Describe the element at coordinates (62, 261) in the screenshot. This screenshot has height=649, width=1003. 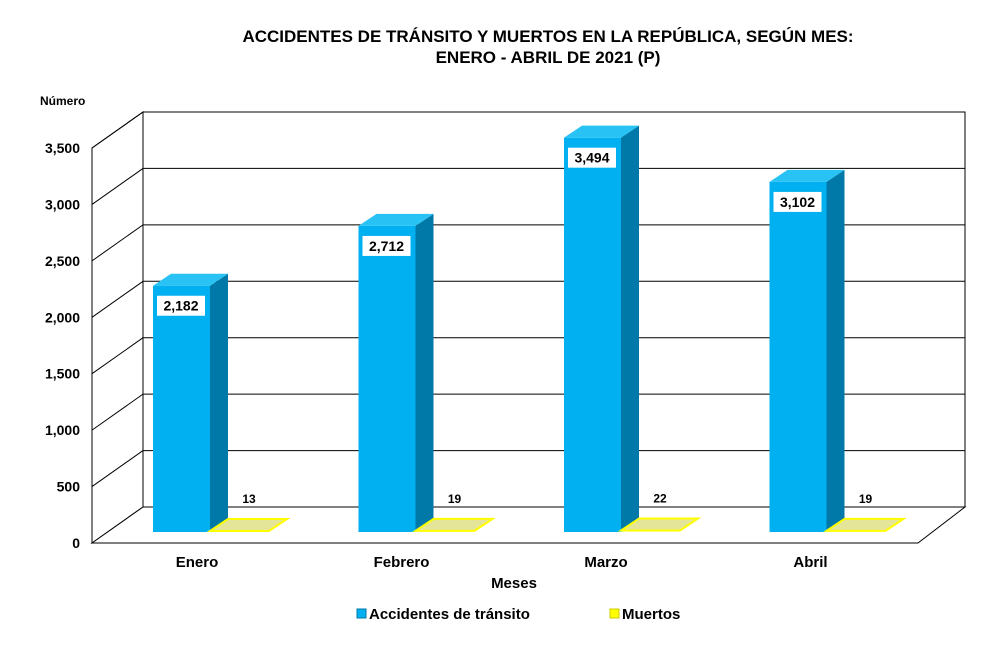
I see `y-tick-label: 2,500` at that location.